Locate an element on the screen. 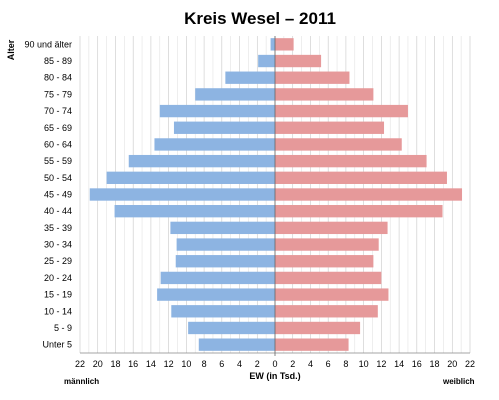 This screenshot has height=400, width=499. y-tick-label: 10 - 14 is located at coordinates (58, 311).